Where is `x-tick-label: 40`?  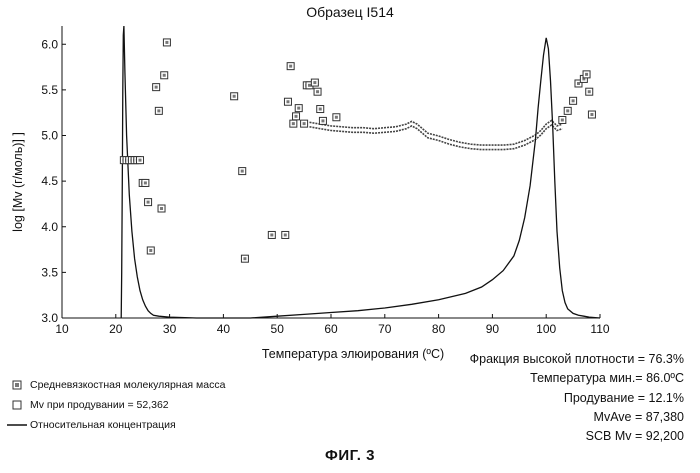 x-tick-label: 40 is located at coordinates (224, 329).